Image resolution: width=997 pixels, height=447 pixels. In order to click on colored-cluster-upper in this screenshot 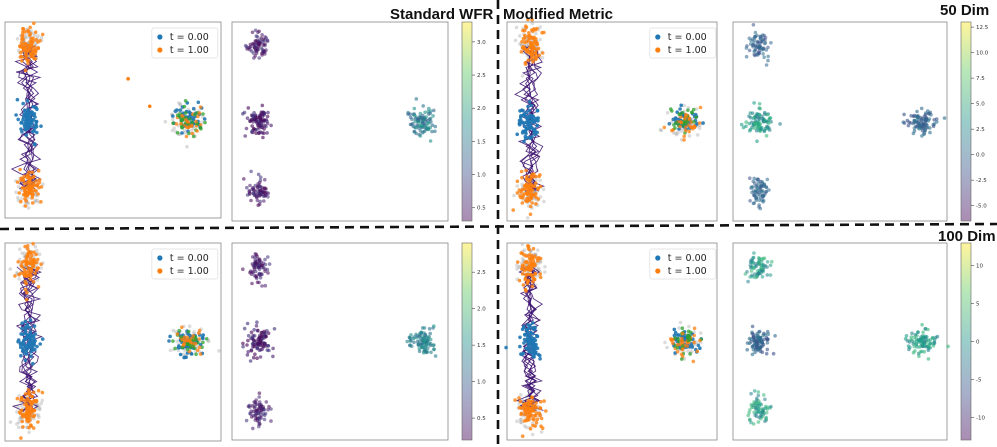, I will do `click(256, 270)`.